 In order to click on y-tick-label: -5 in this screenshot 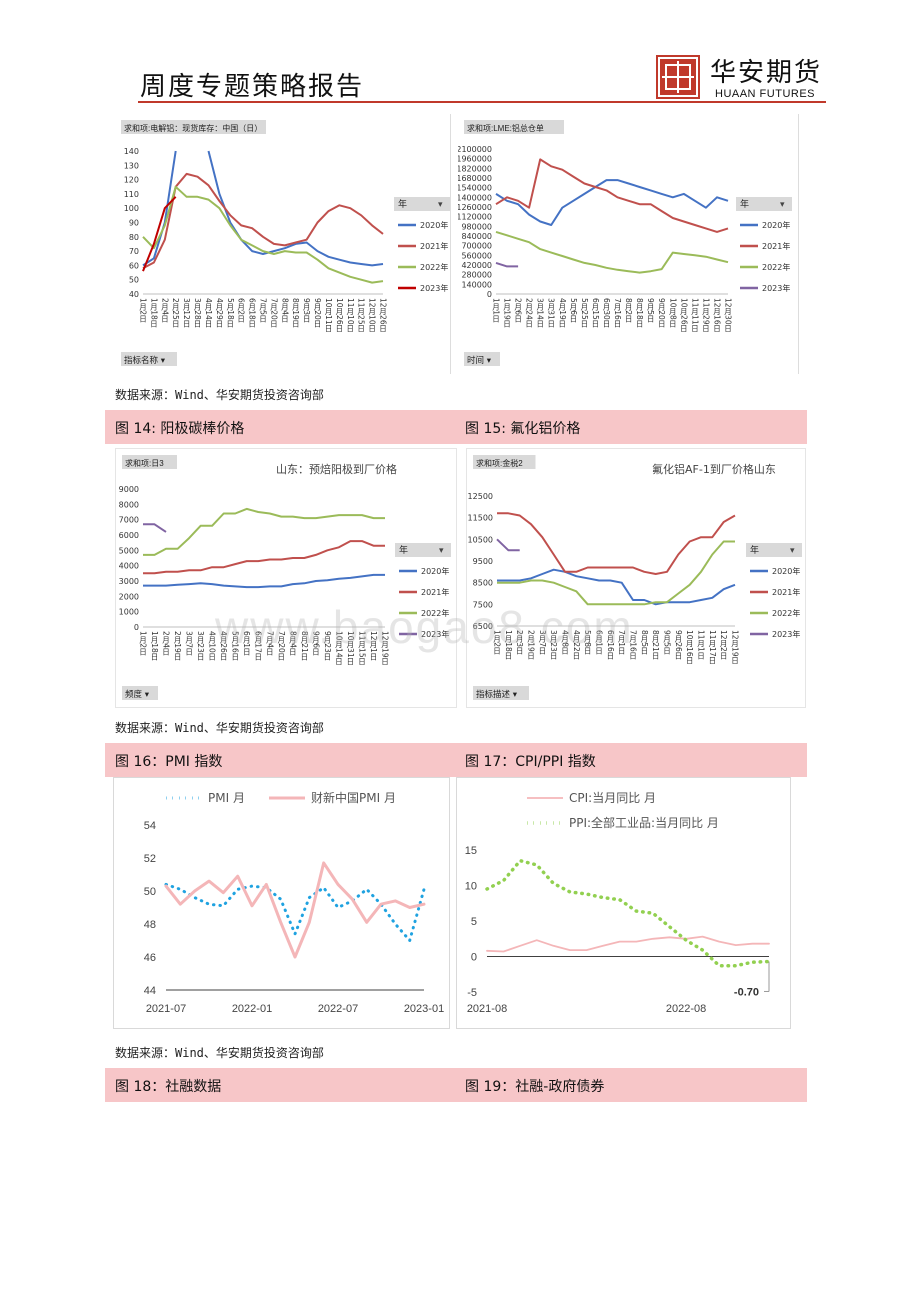, I will do `click(472, 993)`.